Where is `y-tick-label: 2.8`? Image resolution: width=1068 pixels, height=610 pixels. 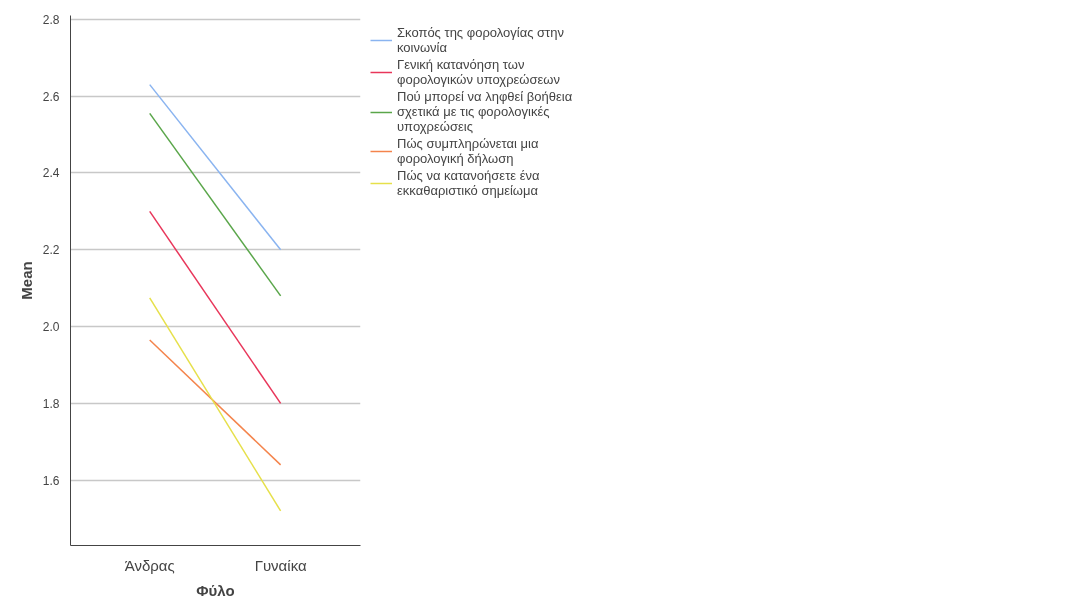 y-tick-label: 2.8 is located at coordinates (51, 19).